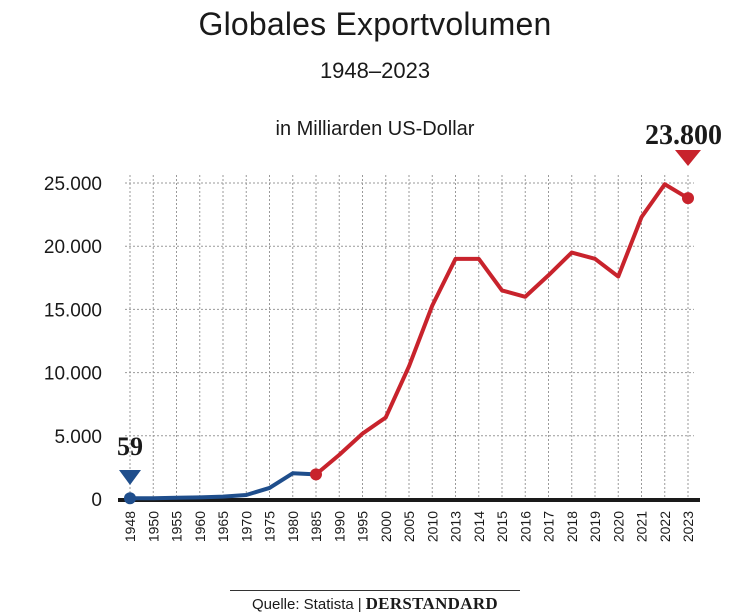  Describe the element at coordinates (375, 129) in the screenshot. I see `unit-label: in Milliarden US-Dollar` at that location.